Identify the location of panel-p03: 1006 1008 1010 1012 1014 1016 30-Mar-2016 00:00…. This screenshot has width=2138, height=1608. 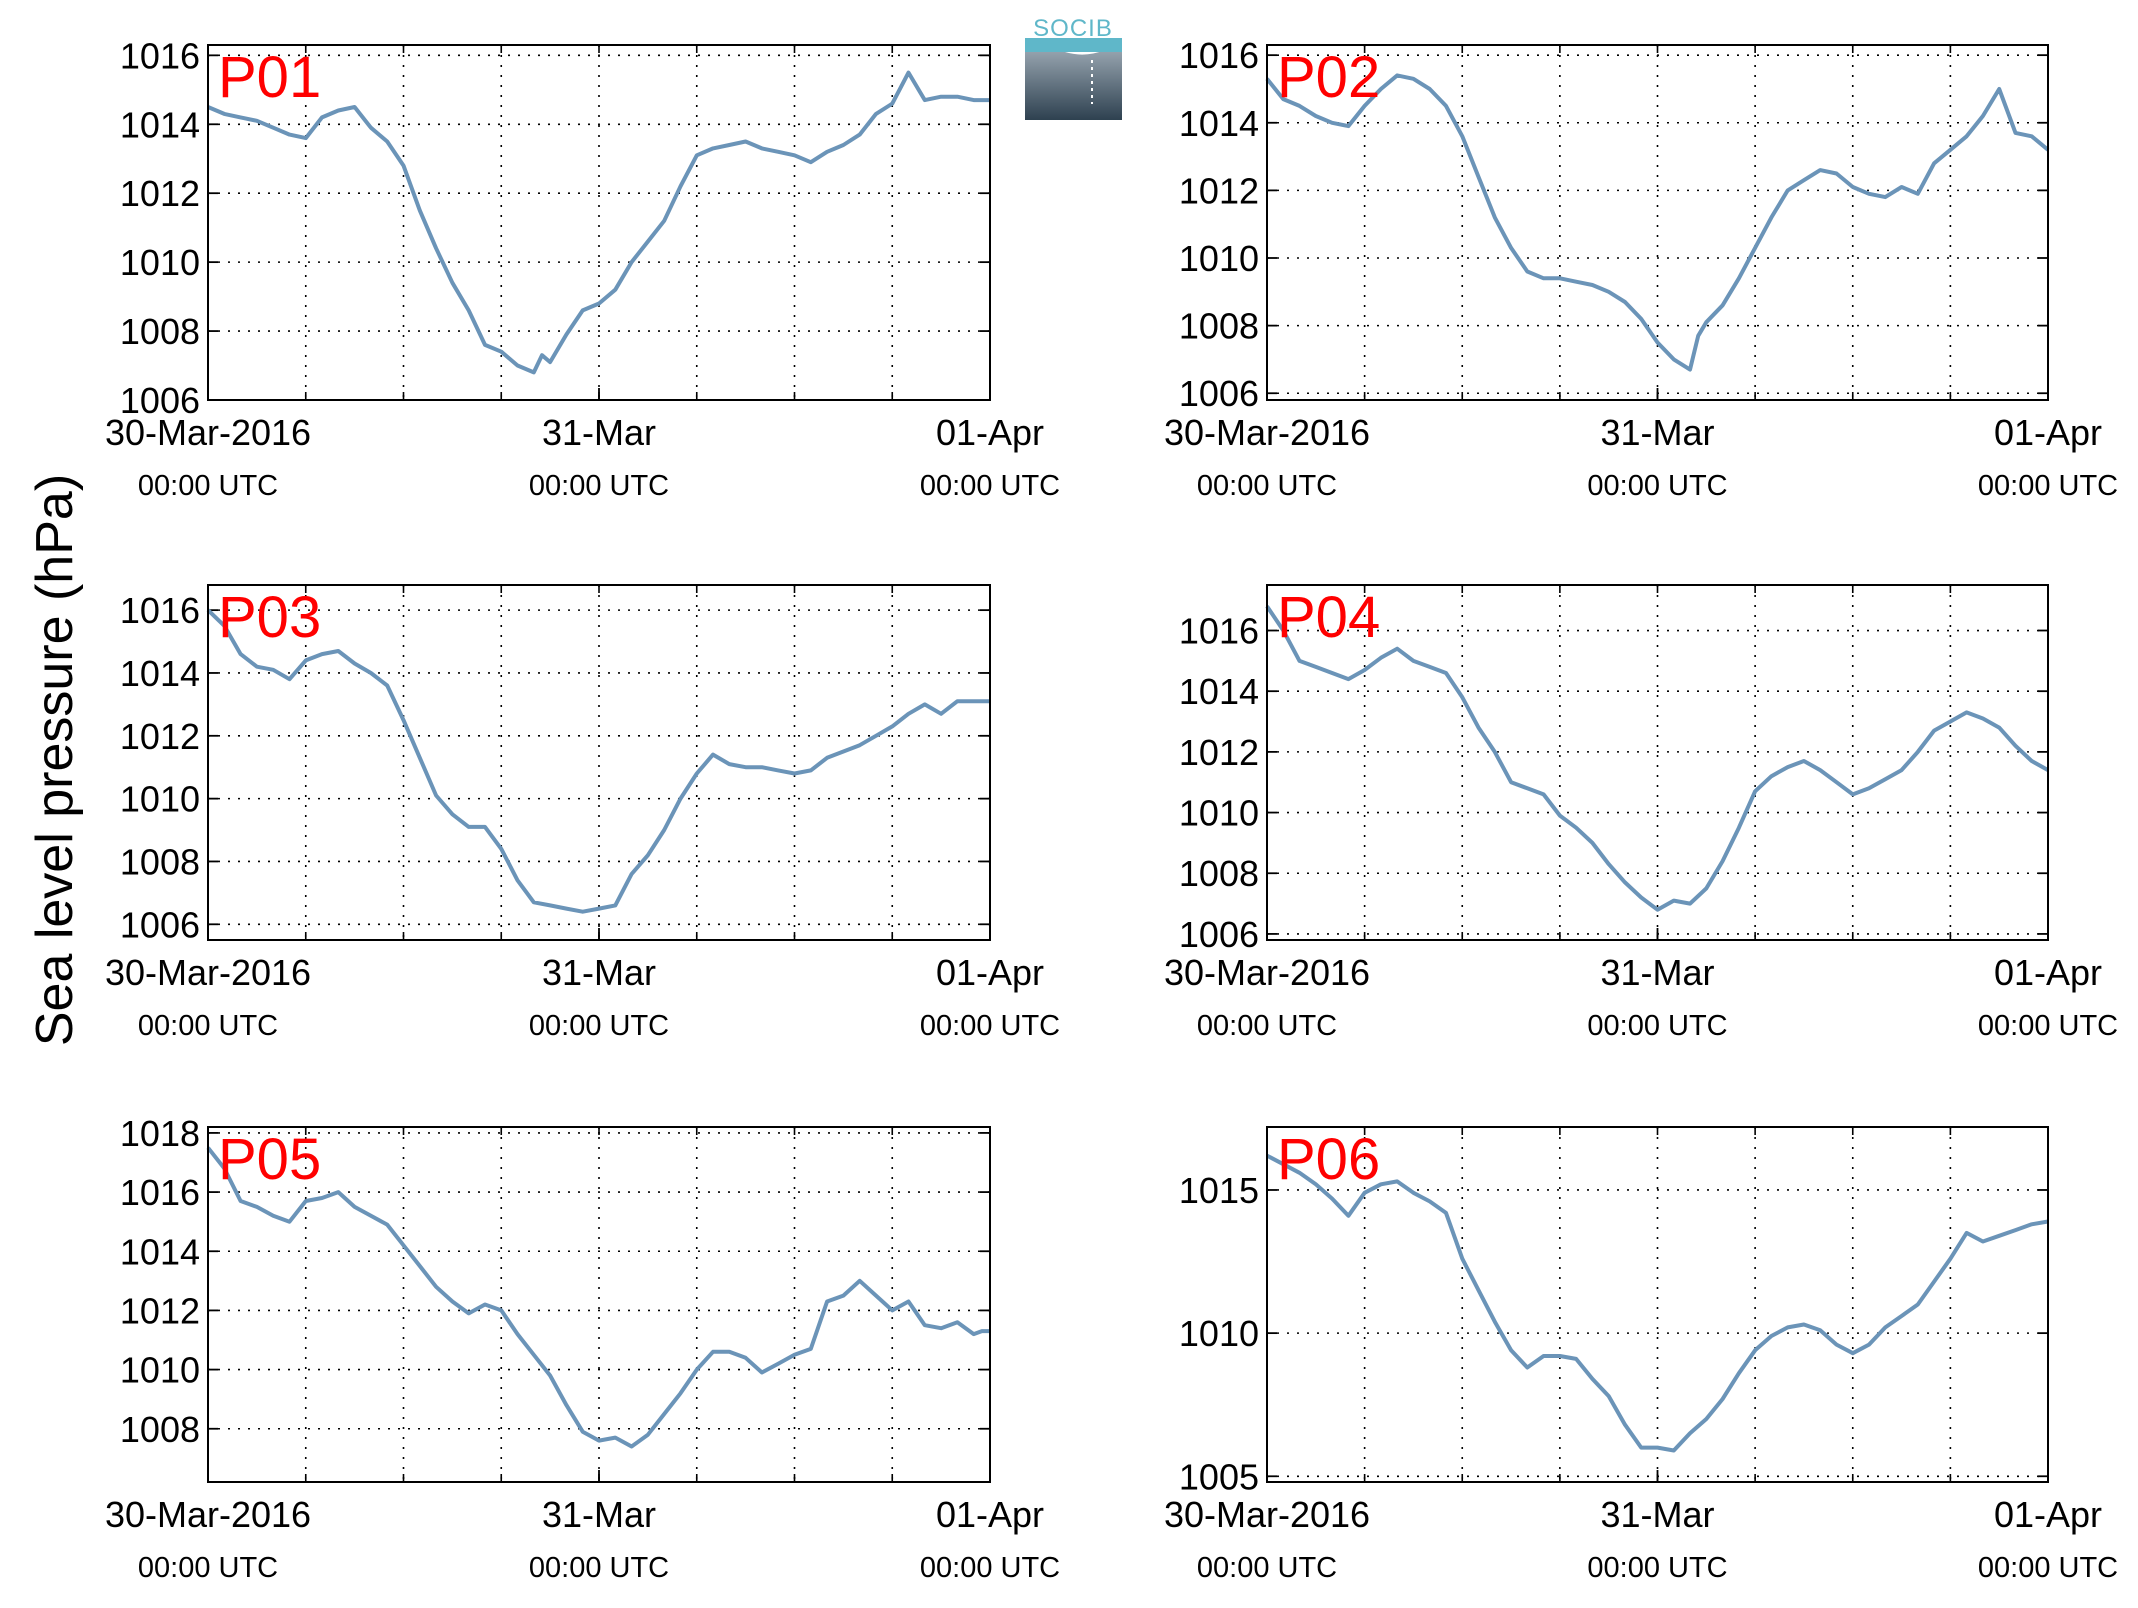
(582, 813).